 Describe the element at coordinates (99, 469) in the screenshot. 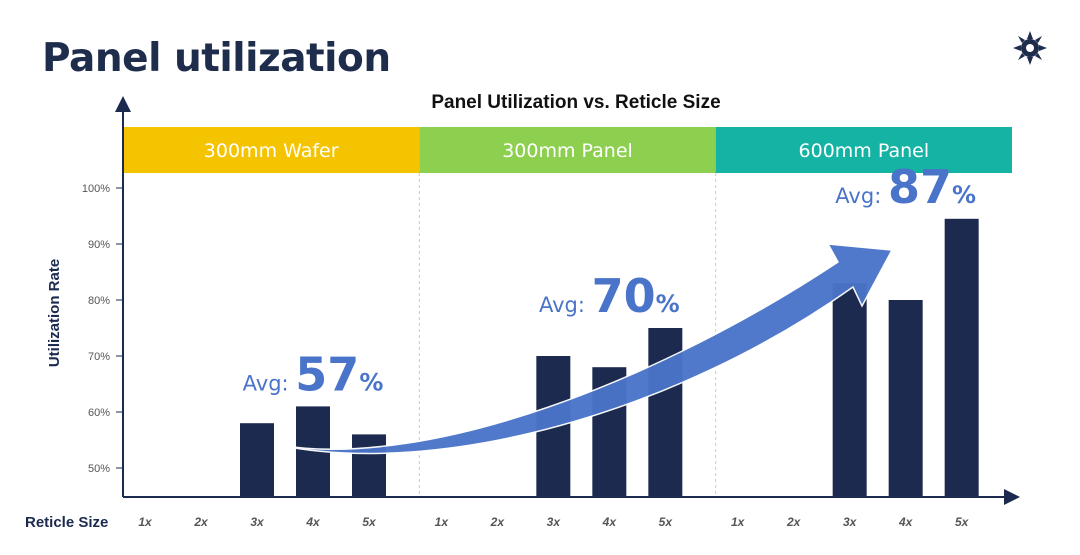

I see `y-tick-label: 50%` at that location.